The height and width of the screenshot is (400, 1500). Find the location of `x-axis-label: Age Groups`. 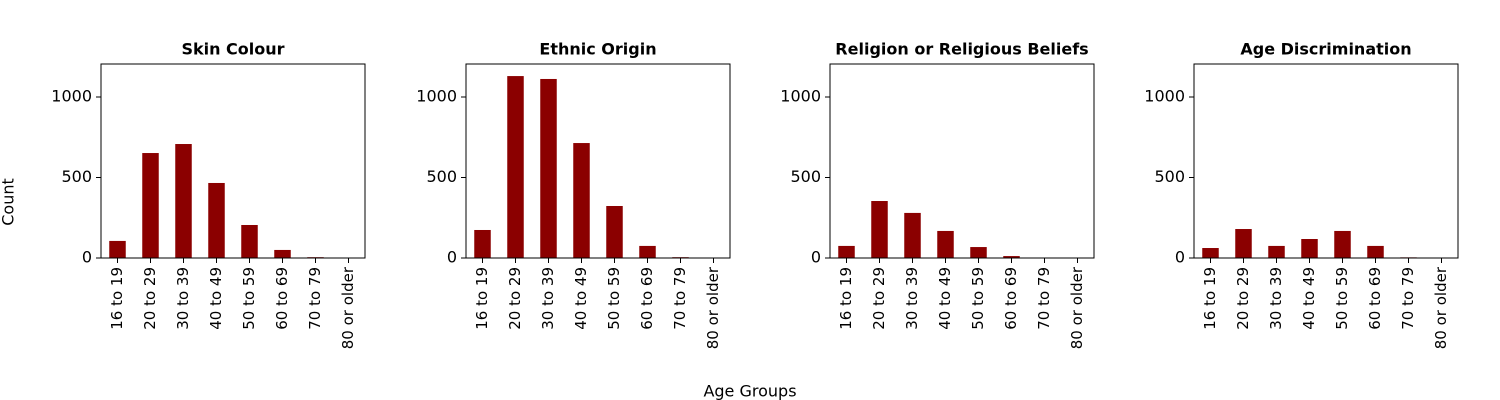

x-axis-label: Age Groups is located at coordinates (749, 391).